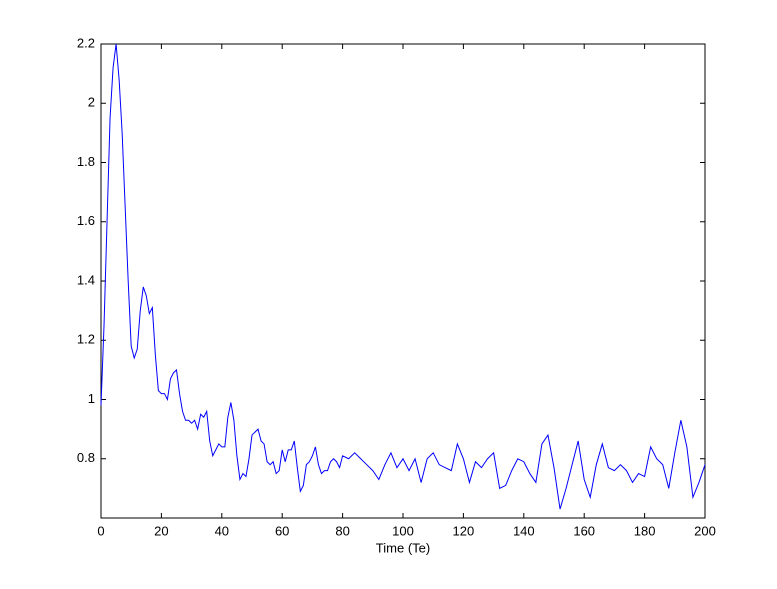  I want to click on x-tick-label: 200, so click(705, 530).